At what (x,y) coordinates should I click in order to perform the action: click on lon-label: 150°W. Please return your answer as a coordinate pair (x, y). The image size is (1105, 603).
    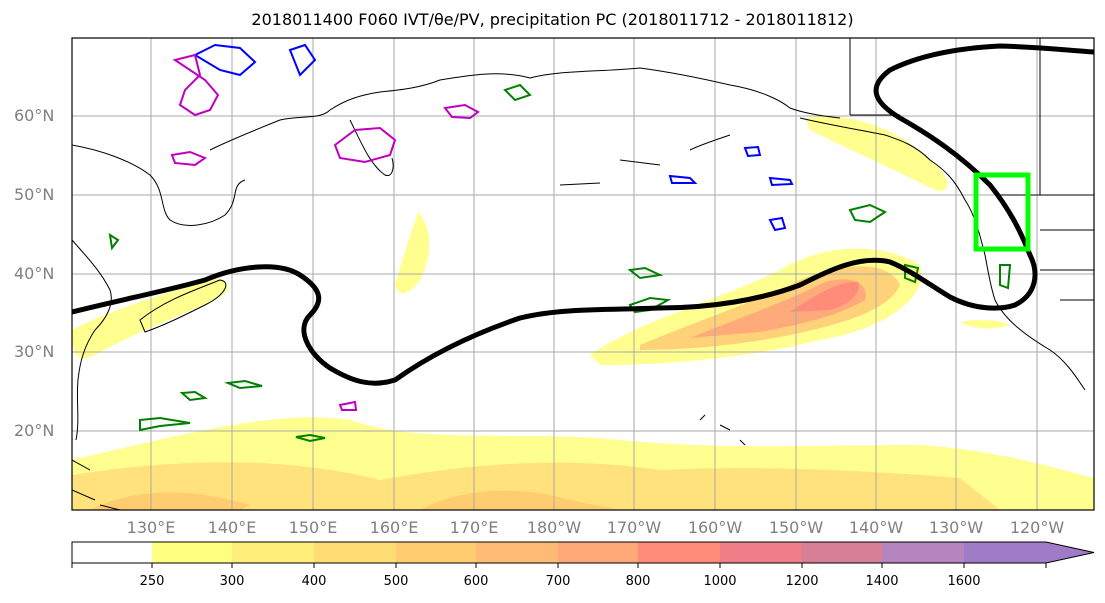
    Looking at the image, I should click on (796, 527).